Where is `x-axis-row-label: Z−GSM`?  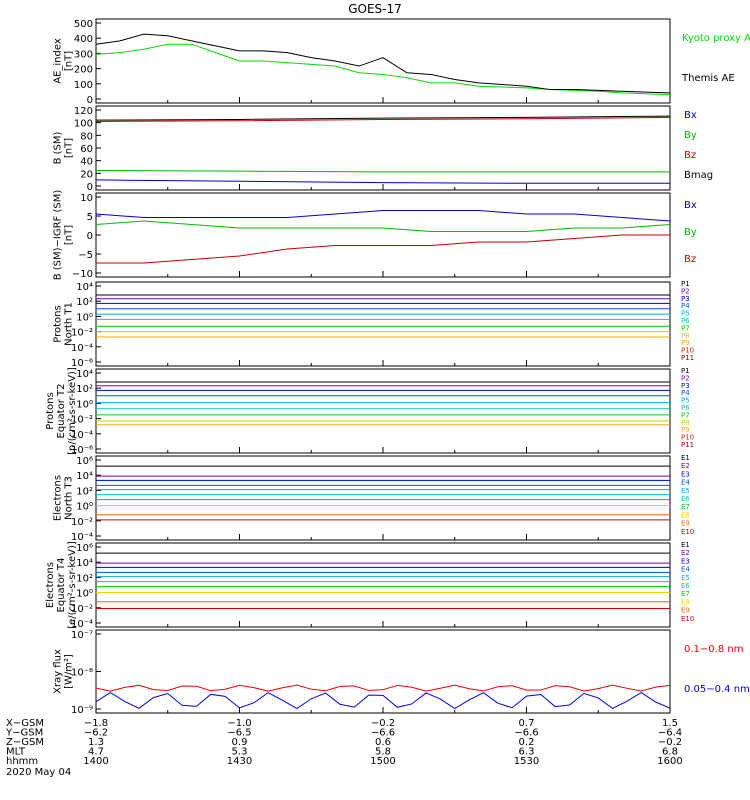
x-axis-row-label: Z−GSM is located at coordinates (25, 742).